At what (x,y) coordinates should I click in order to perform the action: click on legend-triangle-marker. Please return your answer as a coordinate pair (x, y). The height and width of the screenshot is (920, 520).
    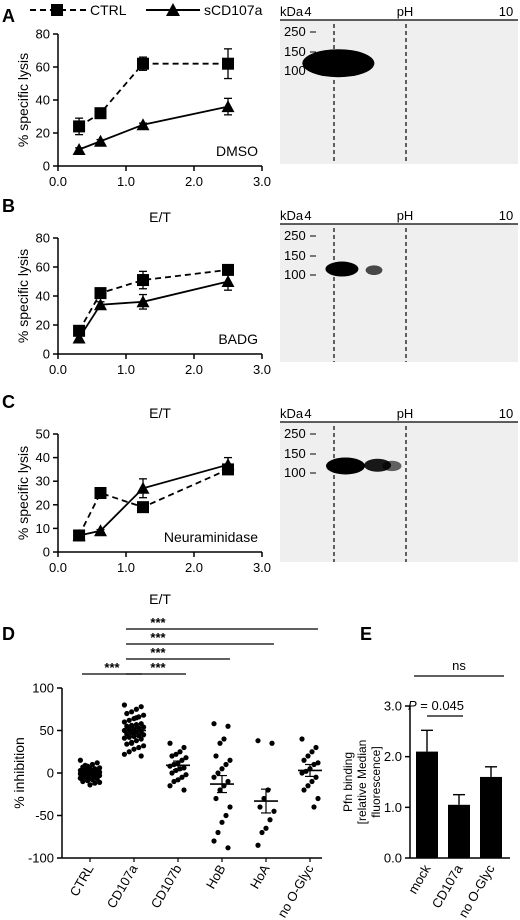
    Looking at the image, I should click on (173, 9).